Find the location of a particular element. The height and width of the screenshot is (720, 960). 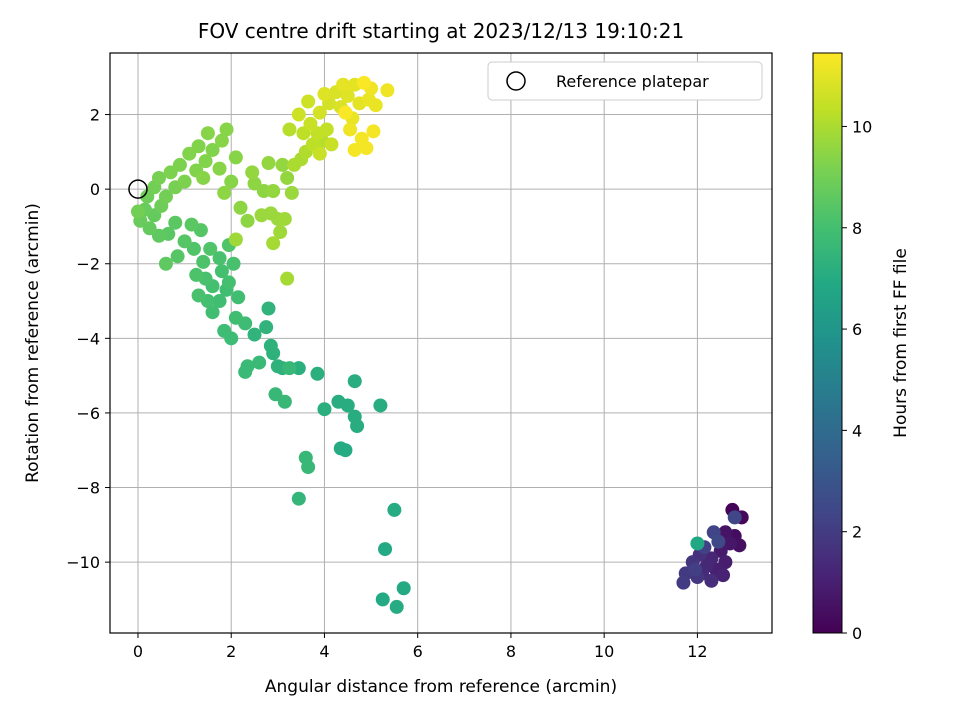

colorbar-tick-label: 8 is located at coordinates (857, 228).